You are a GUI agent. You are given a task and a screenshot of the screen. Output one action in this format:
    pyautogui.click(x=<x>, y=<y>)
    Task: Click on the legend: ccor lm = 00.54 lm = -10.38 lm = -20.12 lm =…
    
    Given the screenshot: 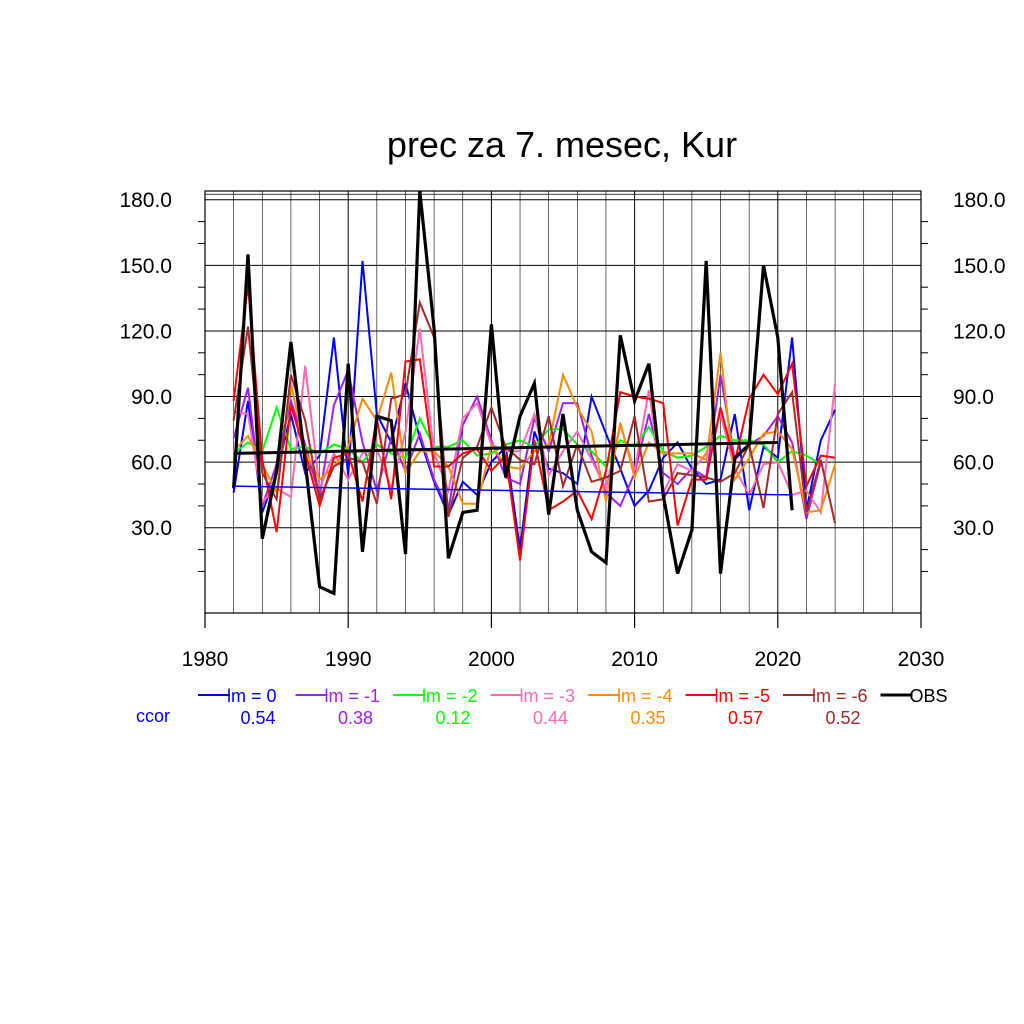 What is the action you would take?
    pyautogui.click(x=542, y=707)
    